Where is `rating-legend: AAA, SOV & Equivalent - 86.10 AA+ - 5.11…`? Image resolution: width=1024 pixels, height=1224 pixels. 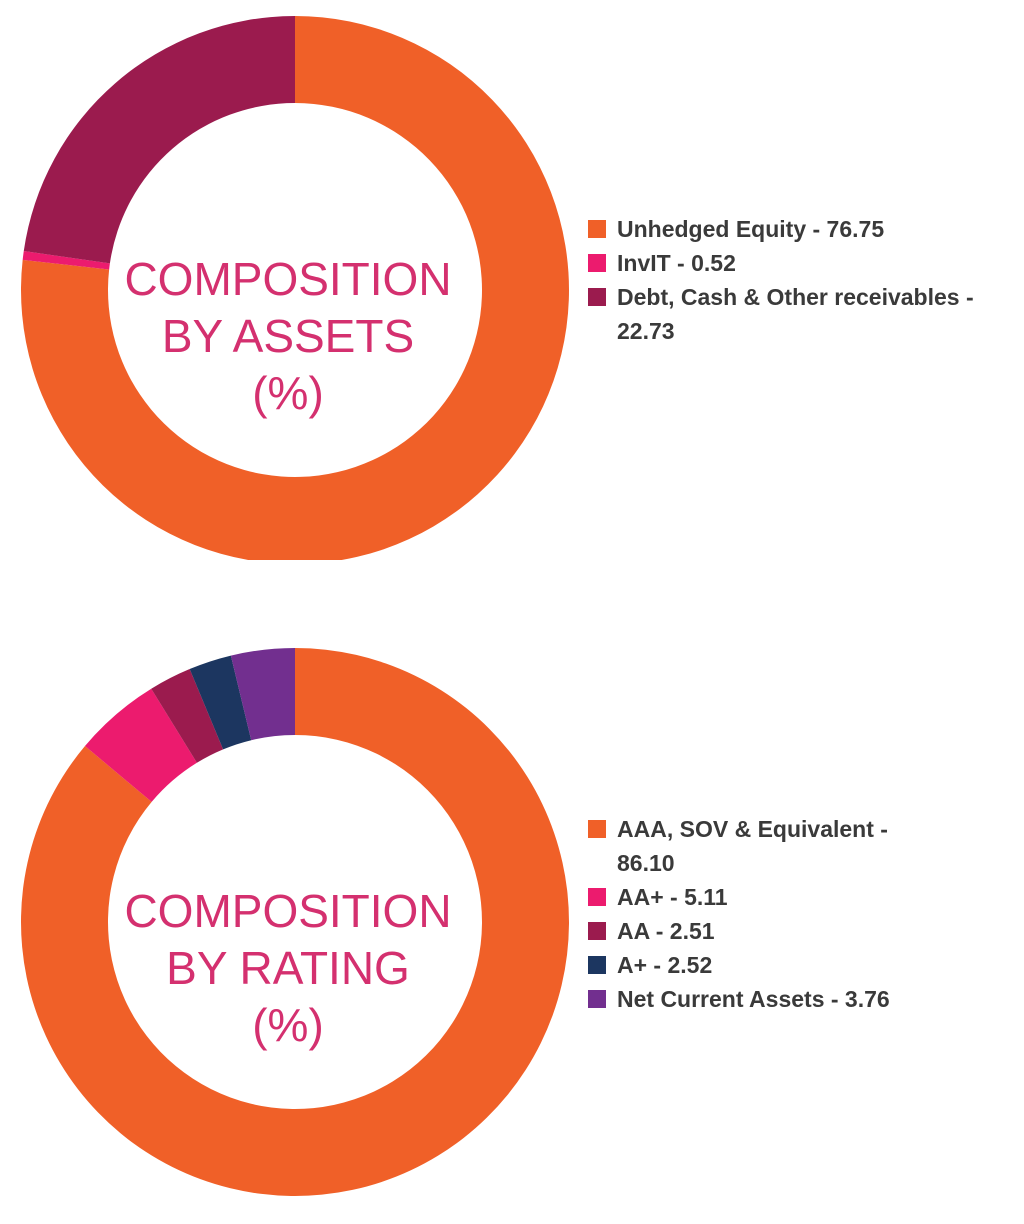
rating-legend: AAA, SOV & Equivalent - 86.10 AA+ - 5.11… is located at coordinates (768, 914).